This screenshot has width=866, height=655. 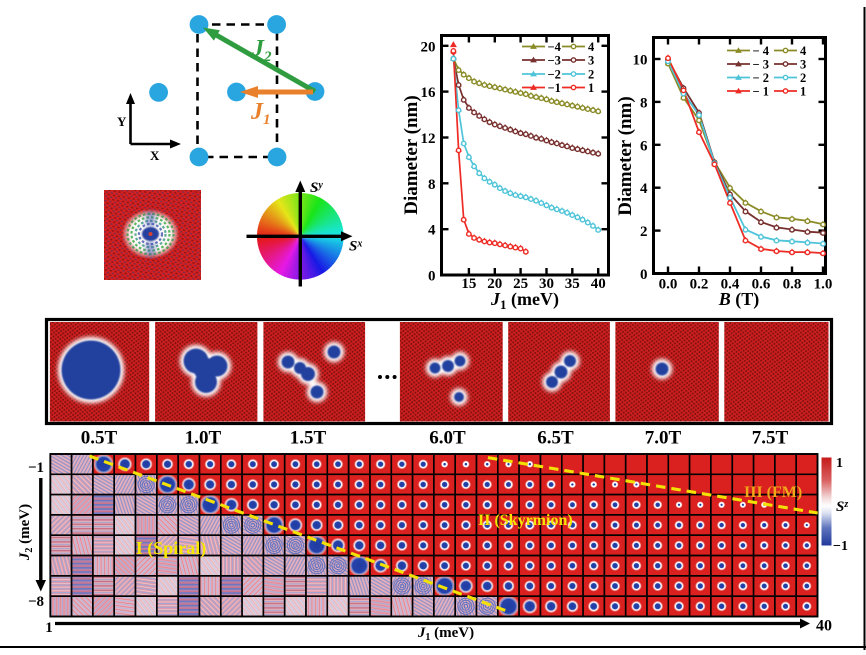 I want to click on svg-text: 0.8, so click(x=792, y=285).